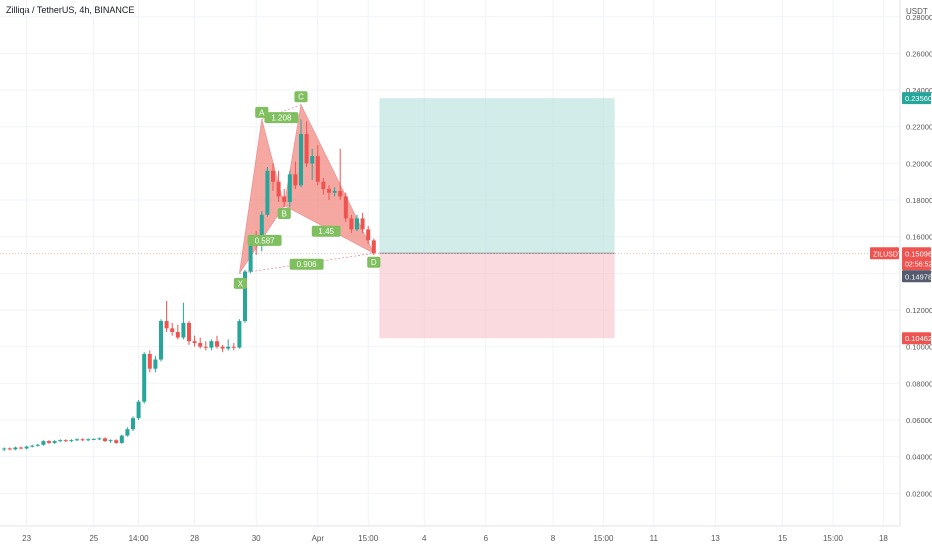  Describe the element at coordinates (301, 97) in the screenshot. I see `point-c-label-bg` at that location.